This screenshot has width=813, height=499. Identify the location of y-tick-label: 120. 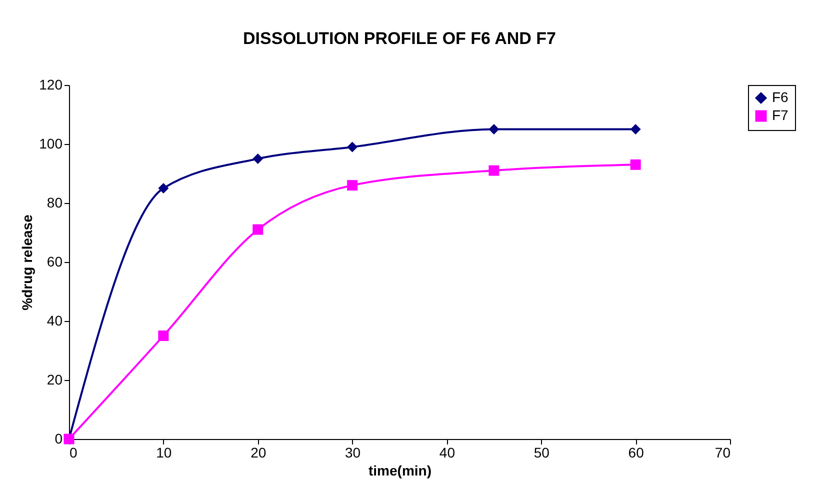
(51, 84).